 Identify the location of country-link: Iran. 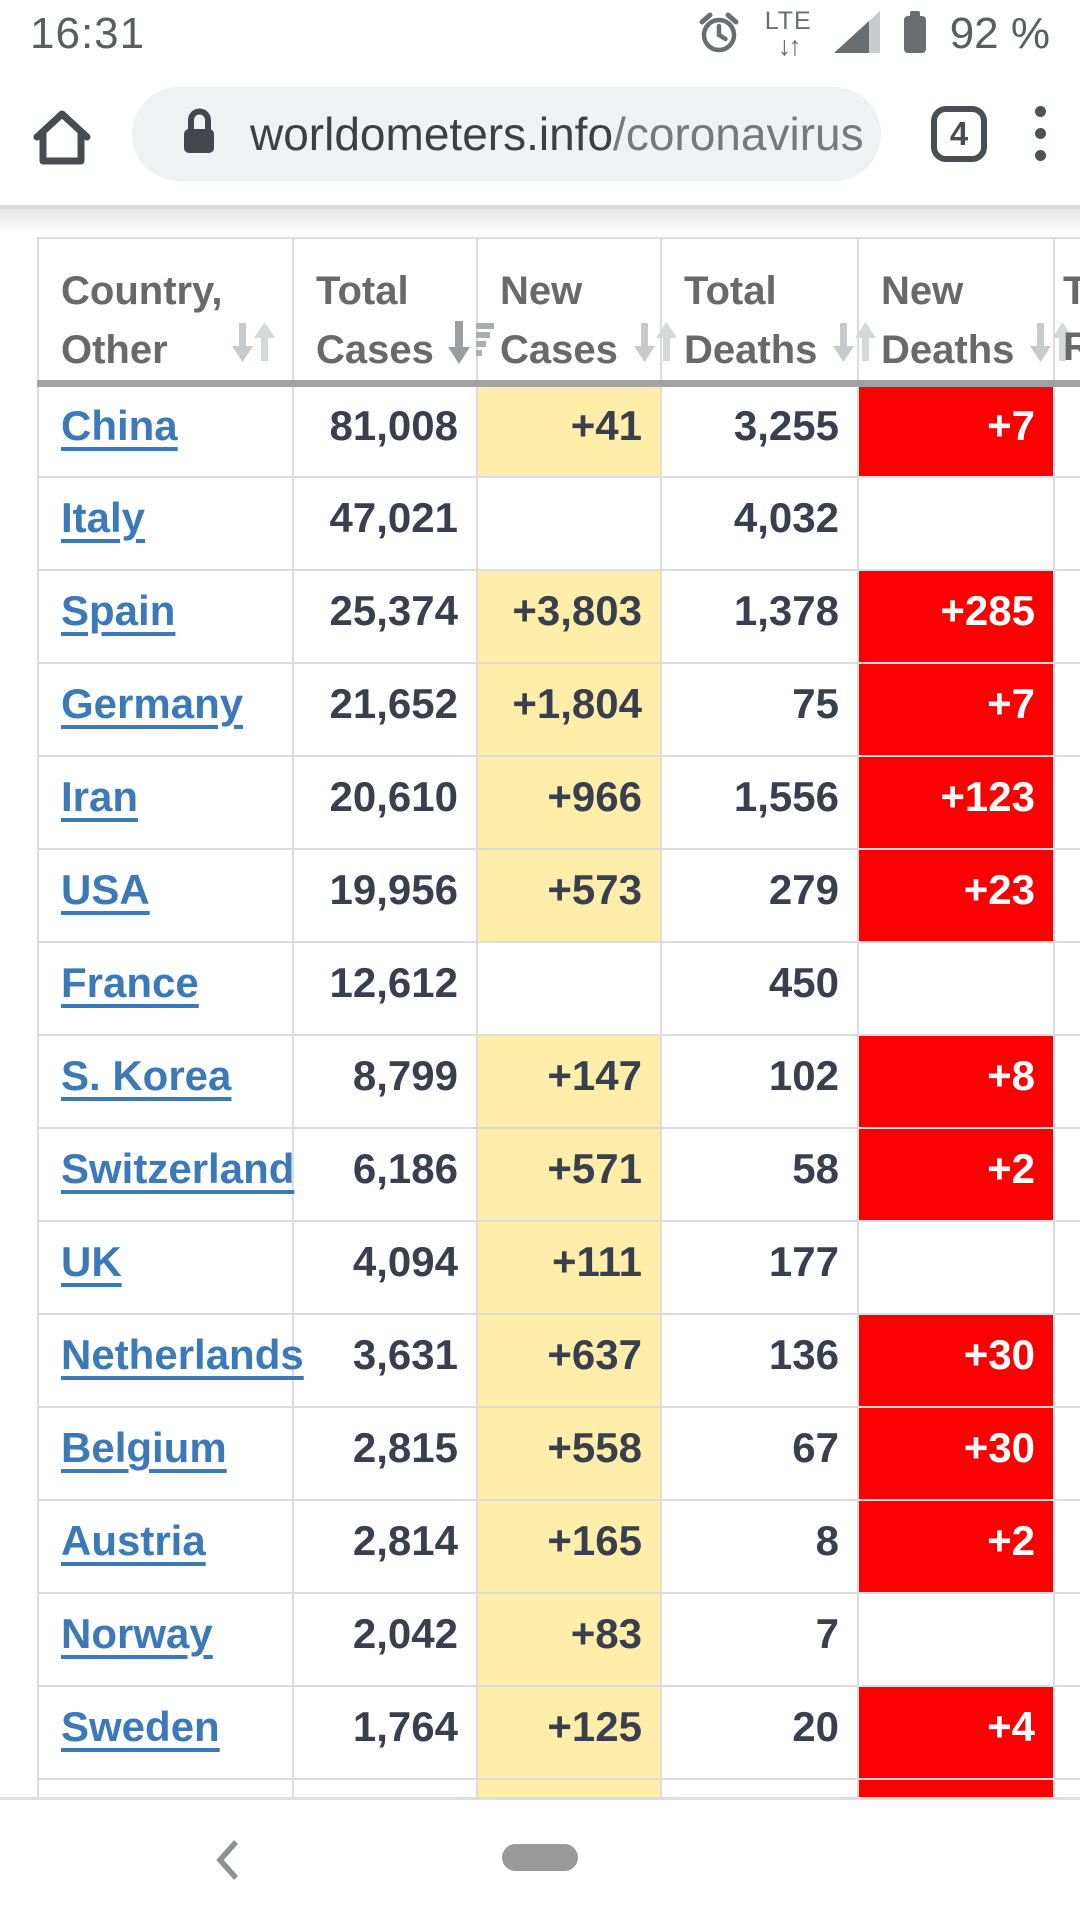
(100, 796).